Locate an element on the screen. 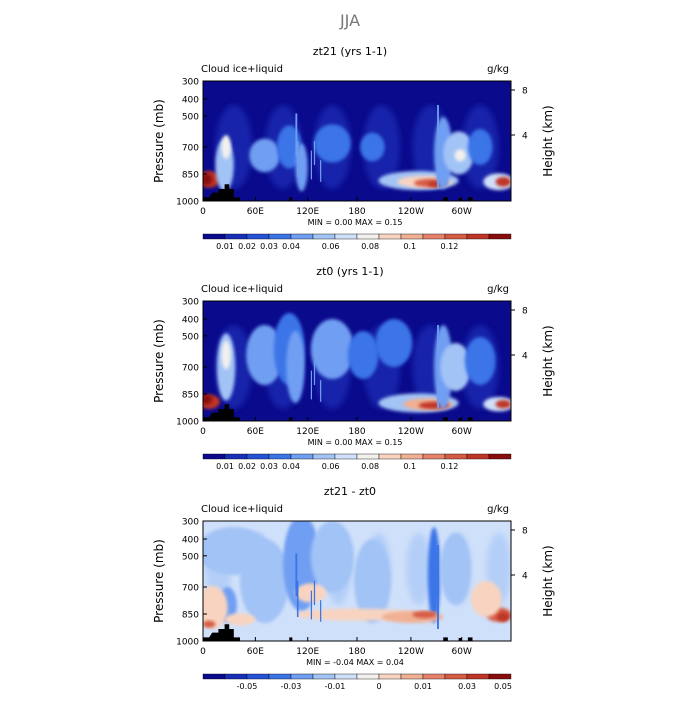 This screenshot has width=700, height=704. variable-label: Cloud ice+liquid is located at coordinates (242, 289).